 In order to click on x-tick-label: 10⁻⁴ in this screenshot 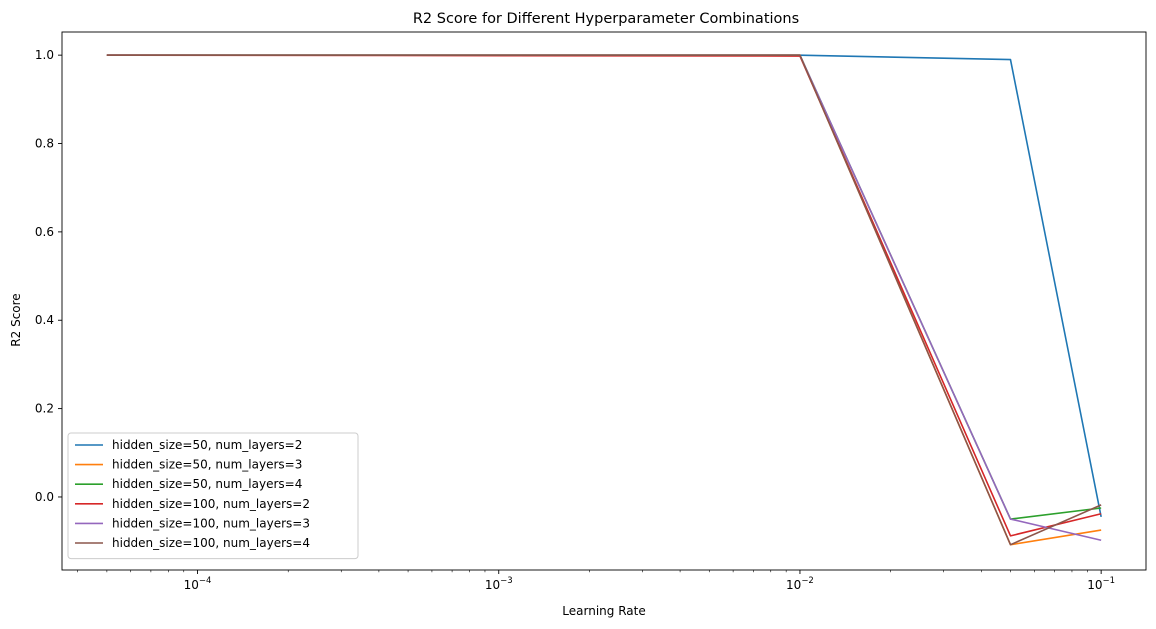, I will do `click(198, 584)`.